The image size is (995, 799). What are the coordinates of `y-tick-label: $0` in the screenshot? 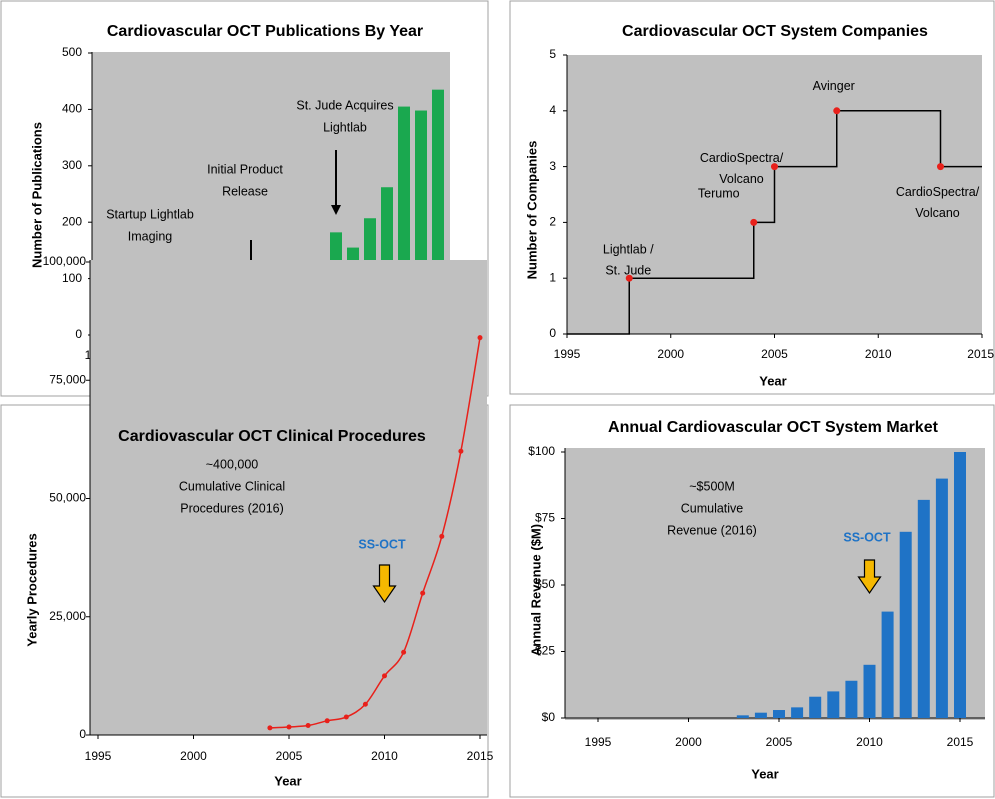 It's located at (549, 717).